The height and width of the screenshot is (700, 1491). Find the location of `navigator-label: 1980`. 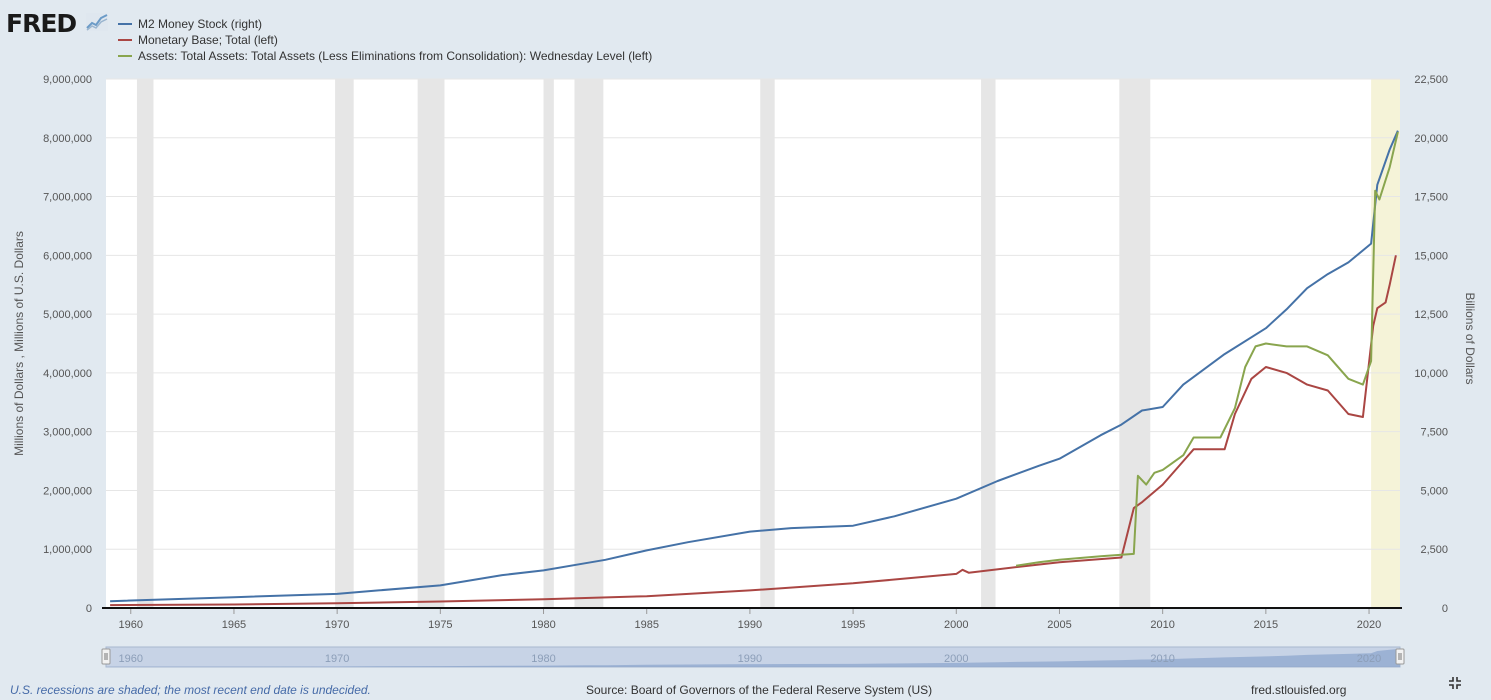

navigator-label: 1980 is located at coordinates (543, 659).